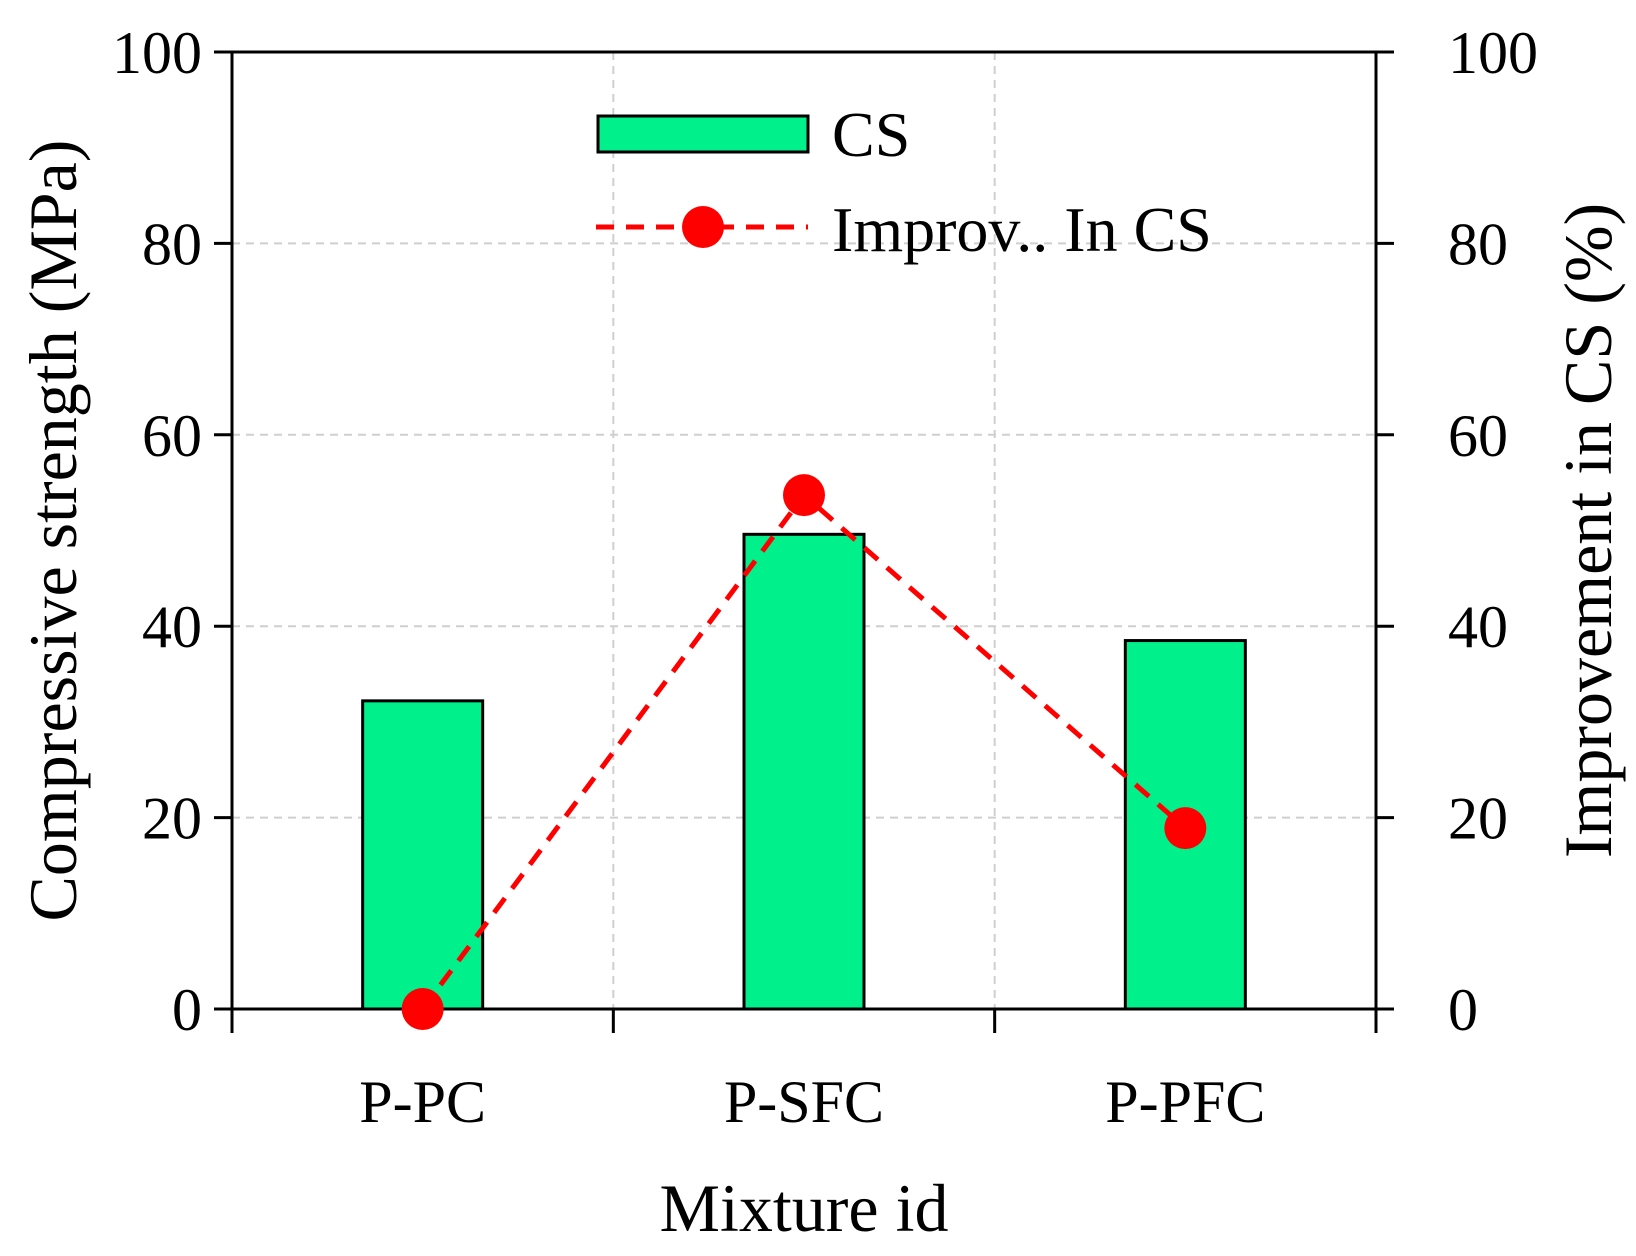  Describe the element at coordinates (904, 182) in the screenshot. I see `legend: CS Improv.. In CS` at that location.